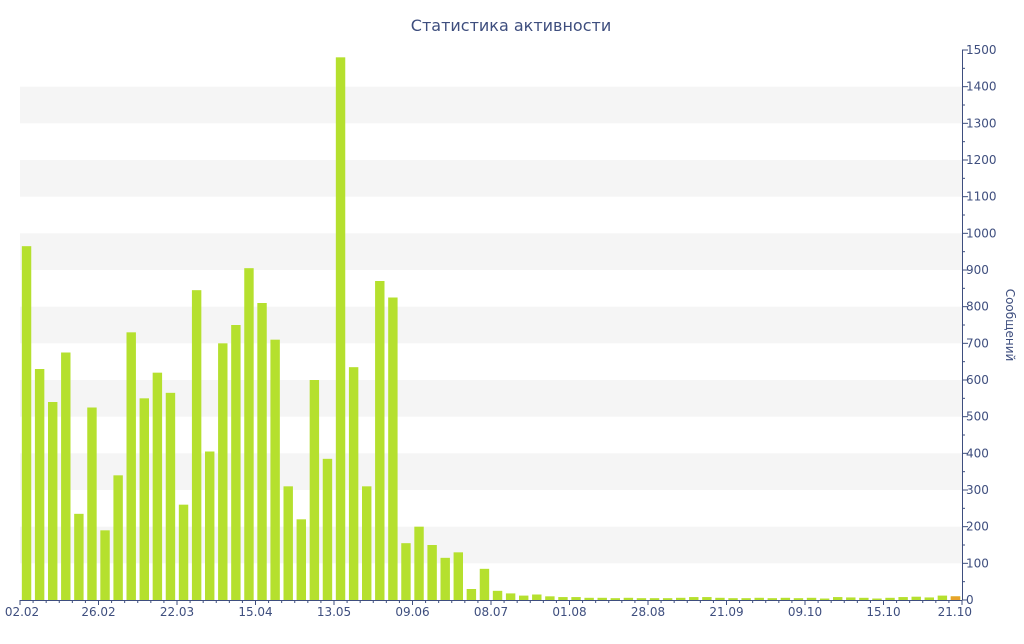 The height and width of the screenshot is (644, 1024). I want to click on y-tick-label: 900, so click(977, 270).